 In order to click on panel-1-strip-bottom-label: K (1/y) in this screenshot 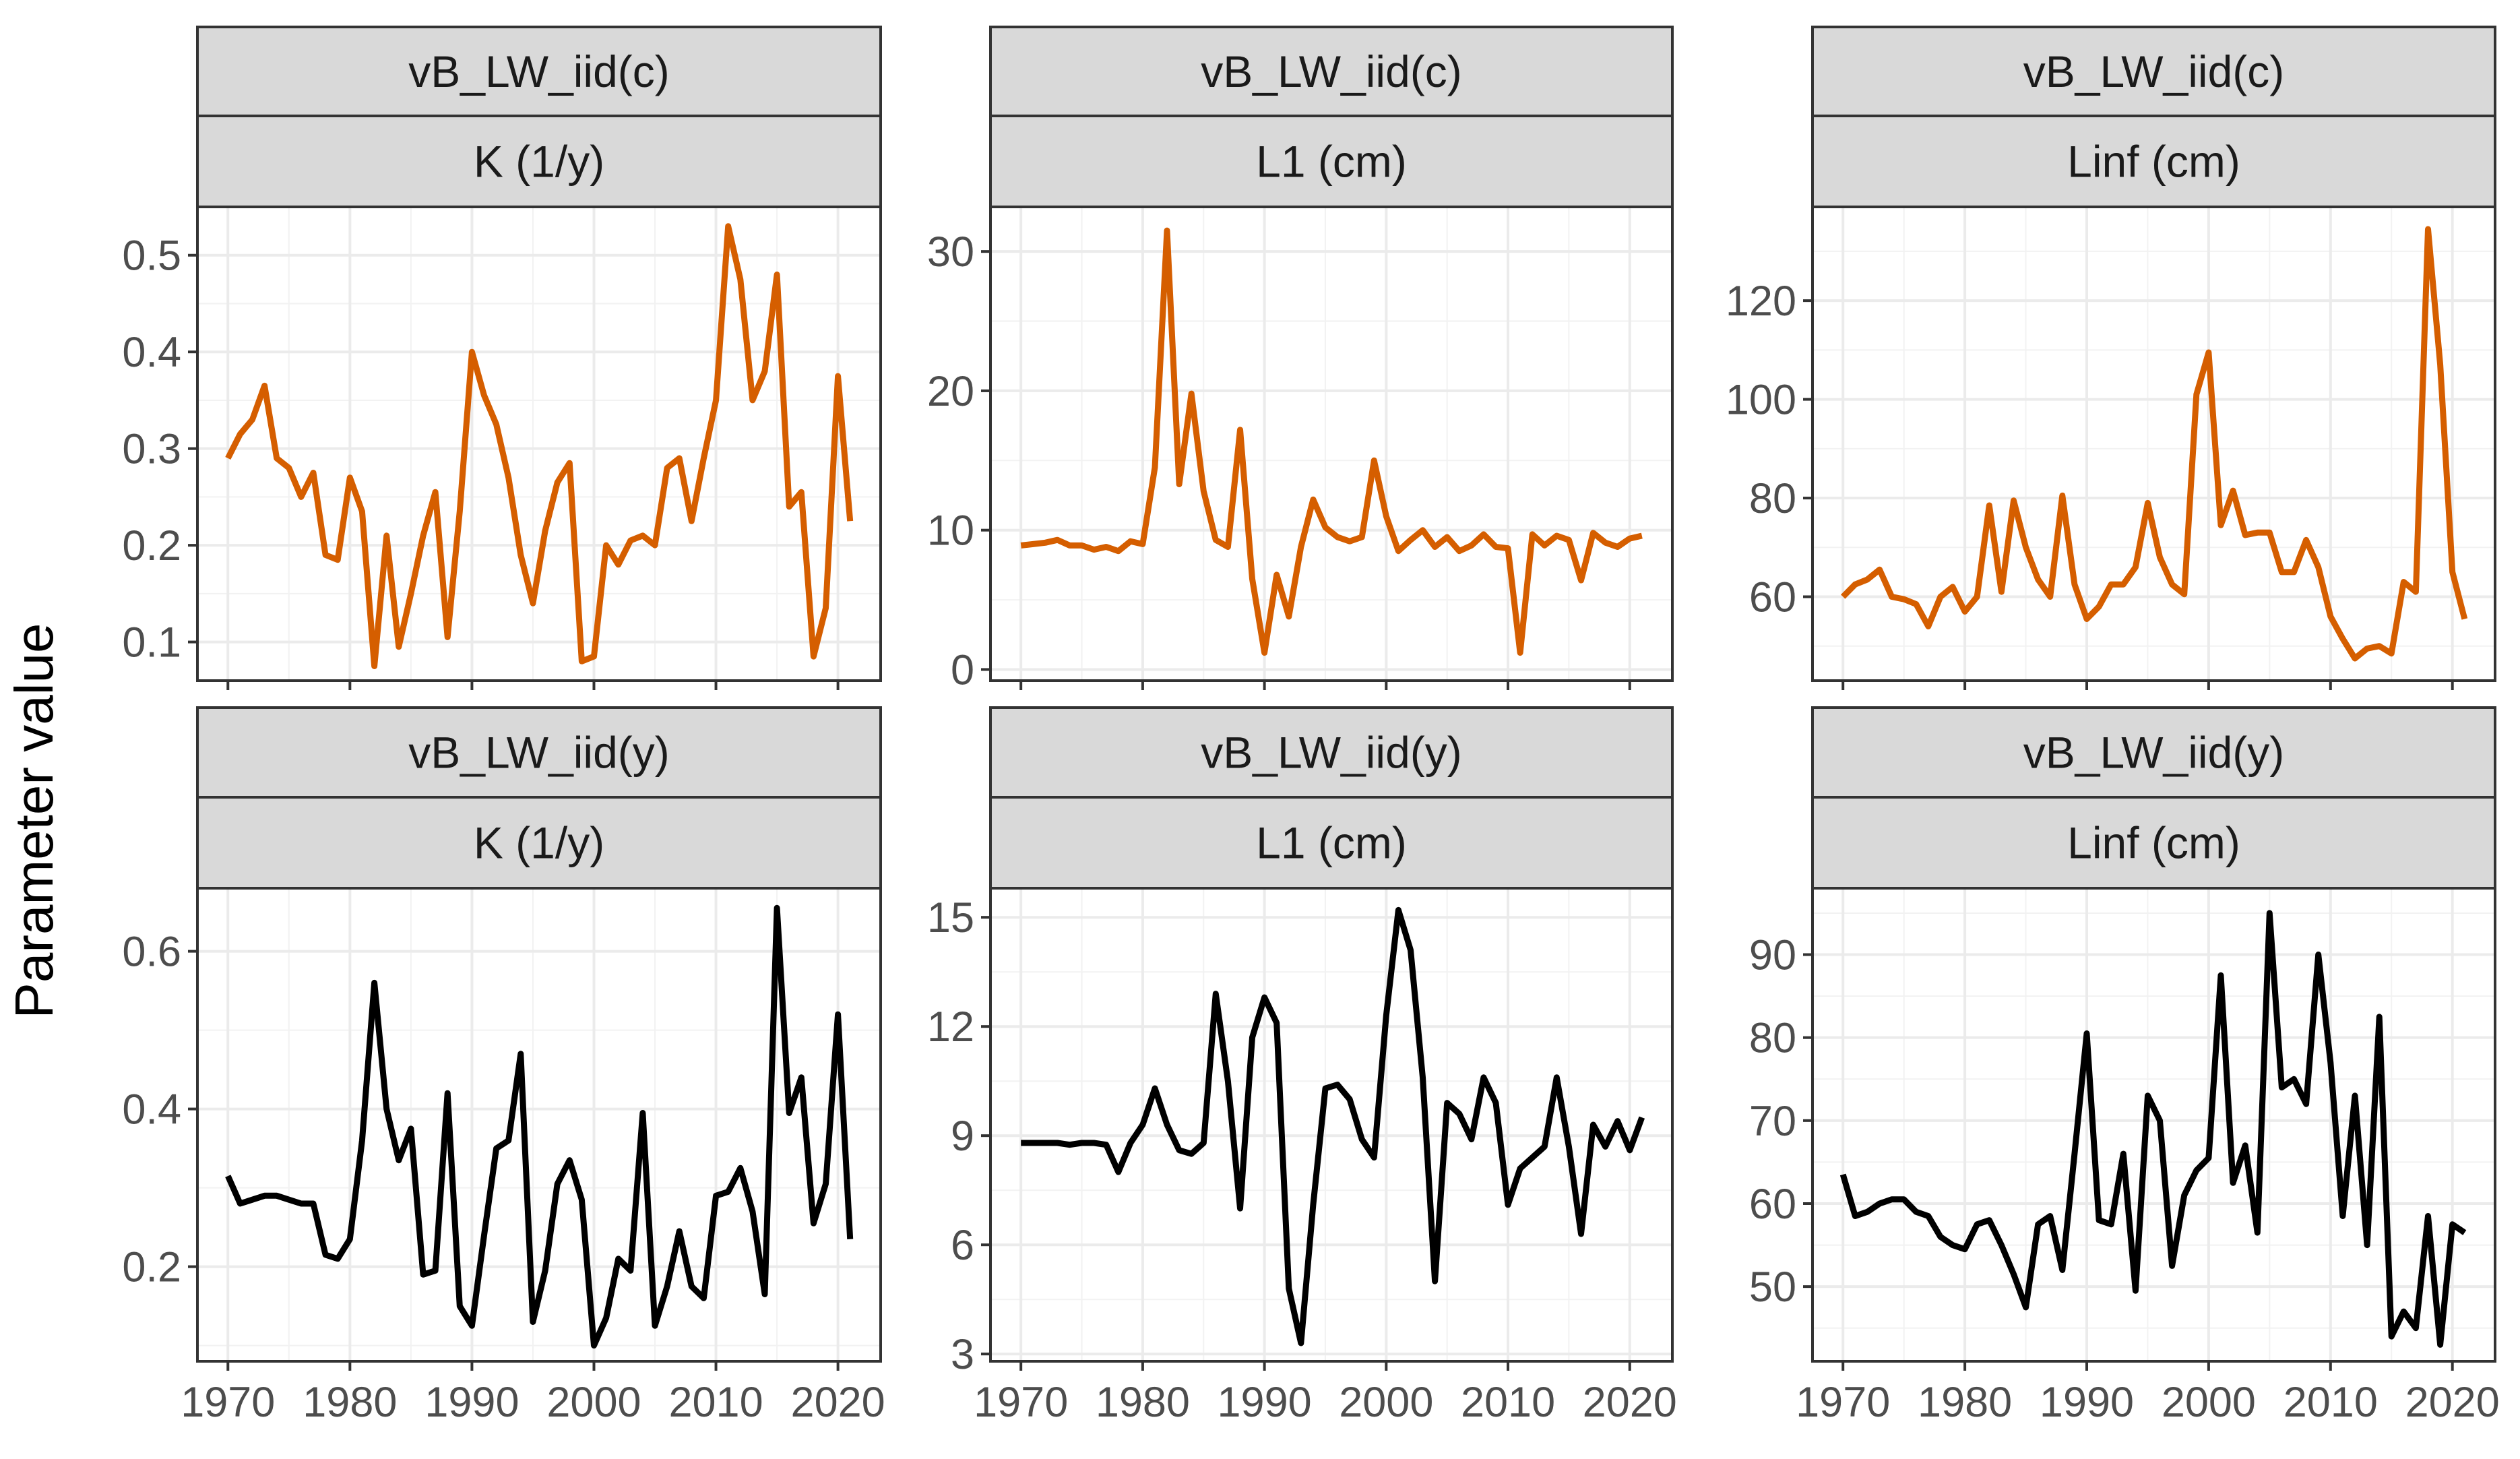, I will do `click(539, 162)`.